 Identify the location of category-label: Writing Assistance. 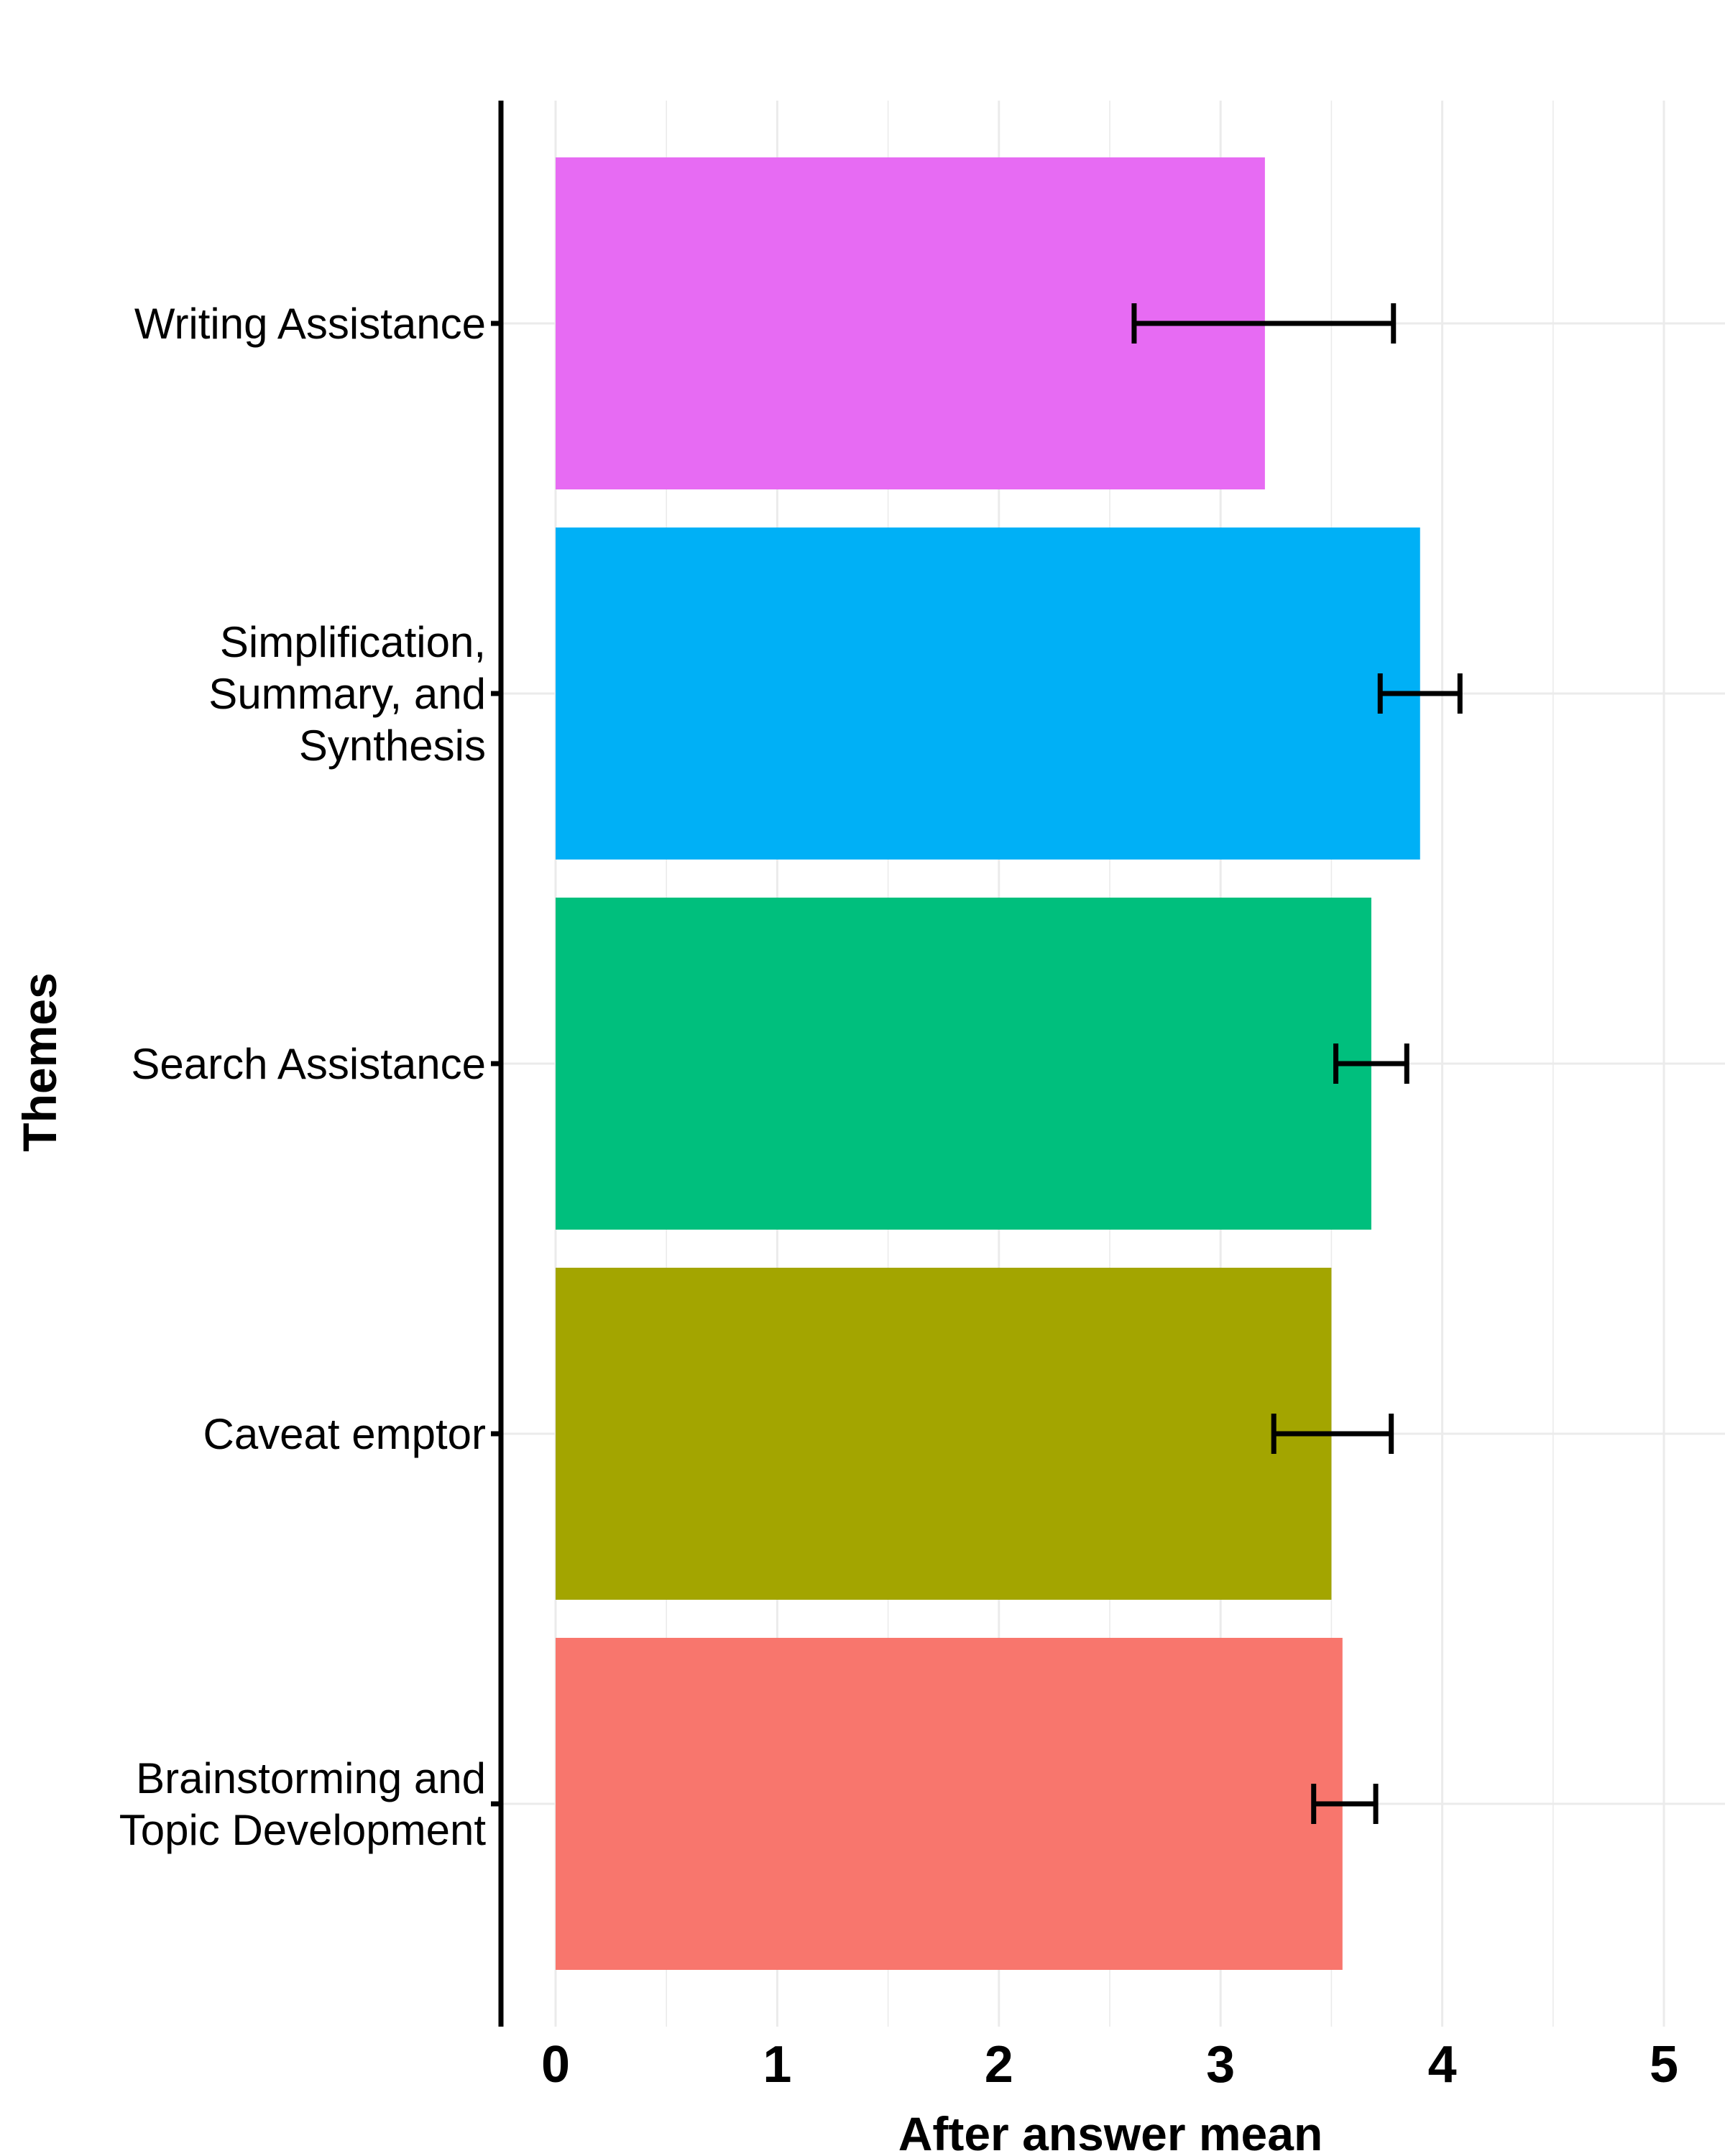
(310, 324).